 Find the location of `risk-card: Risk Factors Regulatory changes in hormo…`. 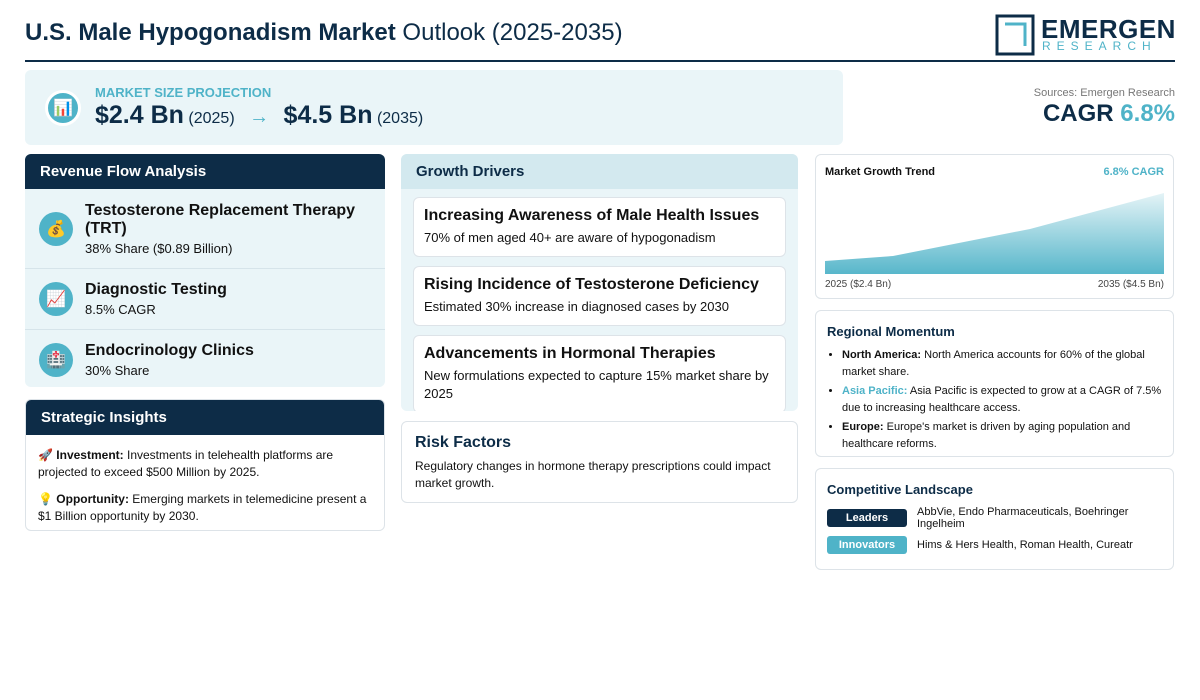

risk-card: Risk Factors Regulatory changes in hormo… is located at coordinates (599, 462).